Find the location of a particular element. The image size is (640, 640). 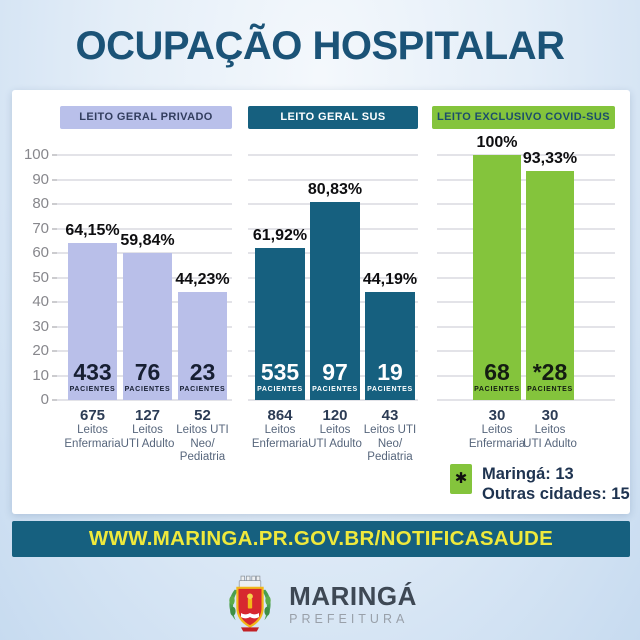

chart-0-bar-0-percent: 64,15% is located at coordinates (92, 230).